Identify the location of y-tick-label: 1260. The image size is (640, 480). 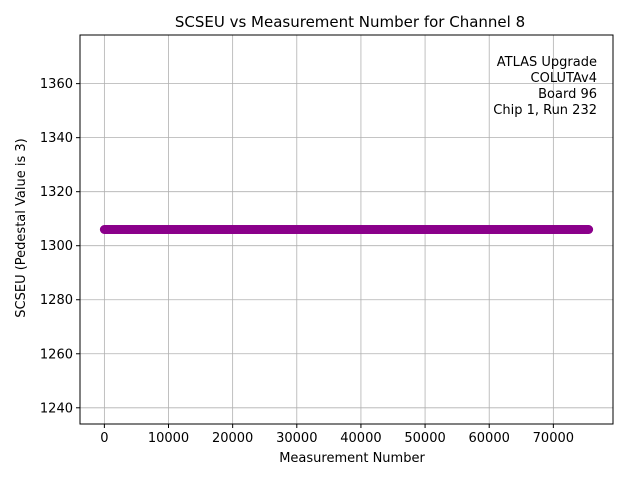
(56, 354).